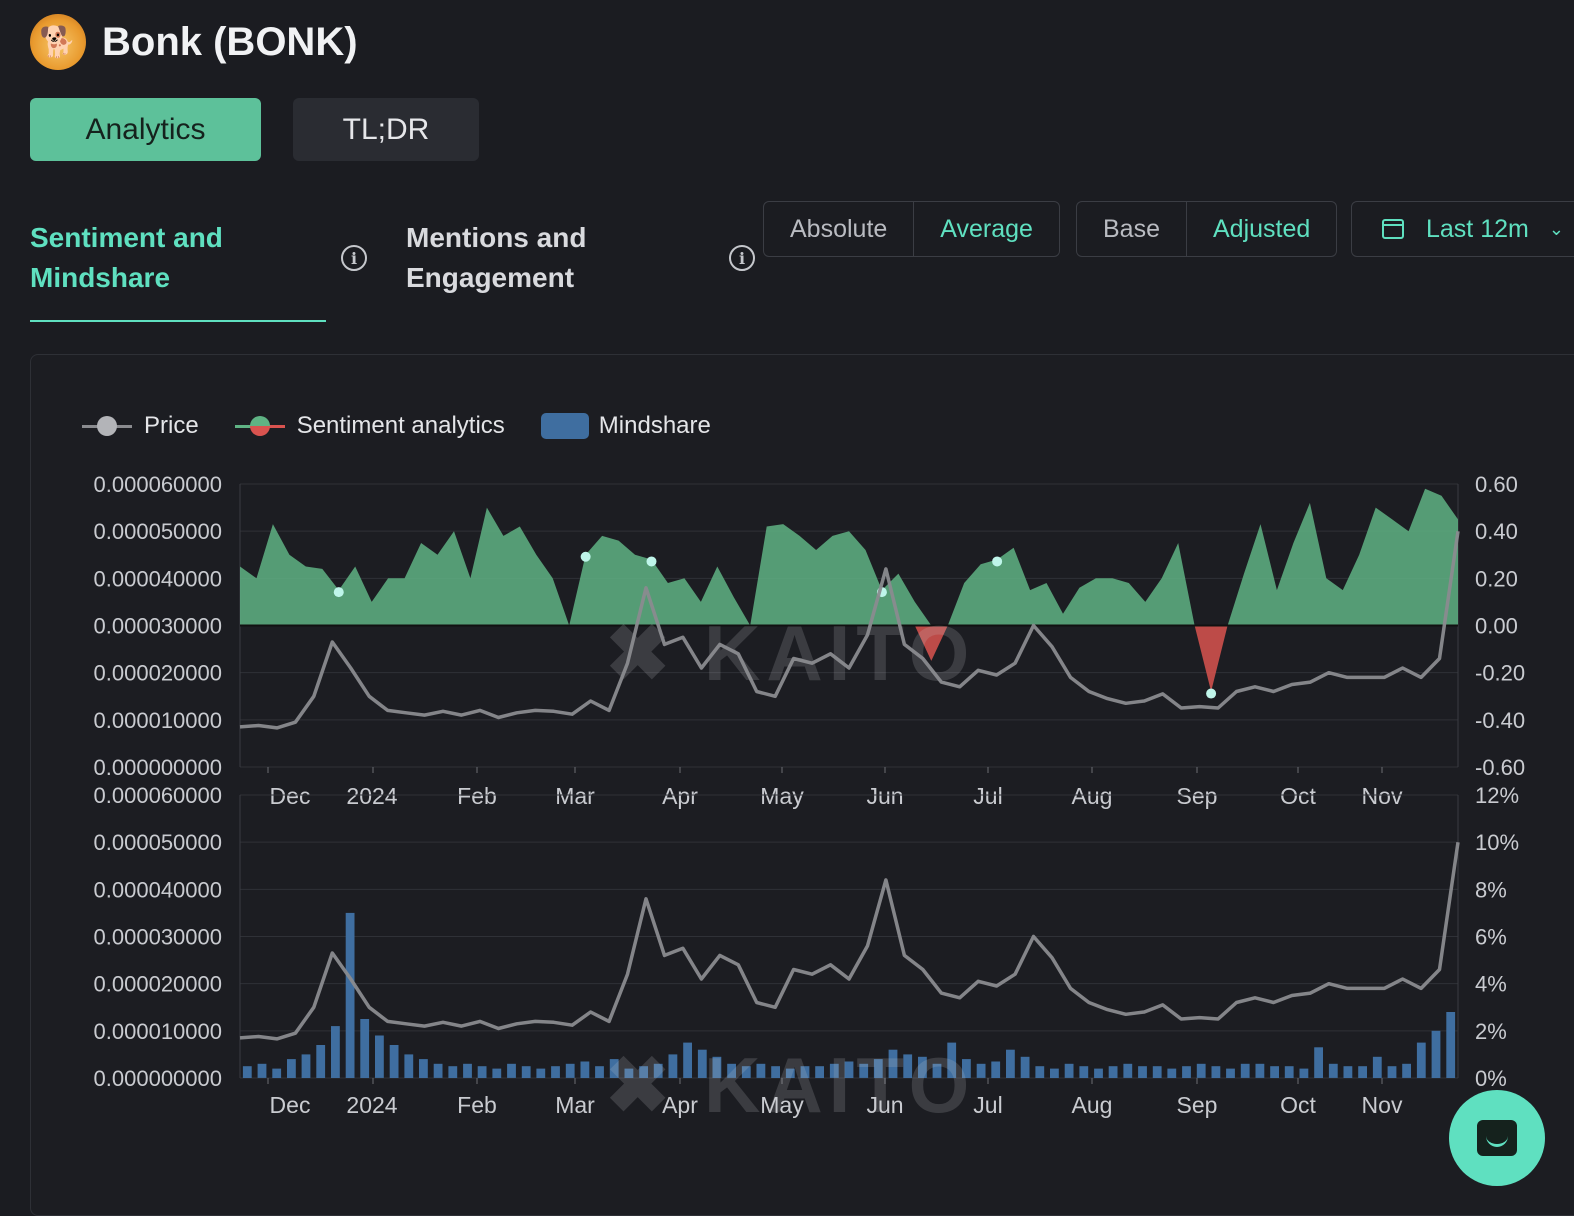 Image resolution: width=1574 pixels, height=1216 pixels. What do you see at coordinates (839, 228) in the screenshot?
I see `absolute-button: Absolute` at bounding box center [839, 228].